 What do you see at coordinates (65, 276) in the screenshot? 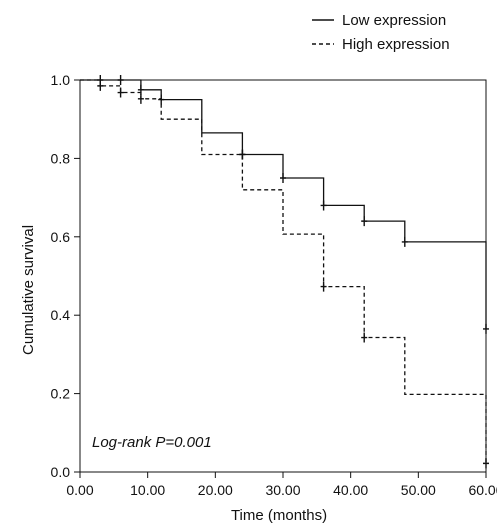
I see `y-axis: 0.0 0.2 0.4 0.6 0.8 1.0` at bounding box center [65, 276].